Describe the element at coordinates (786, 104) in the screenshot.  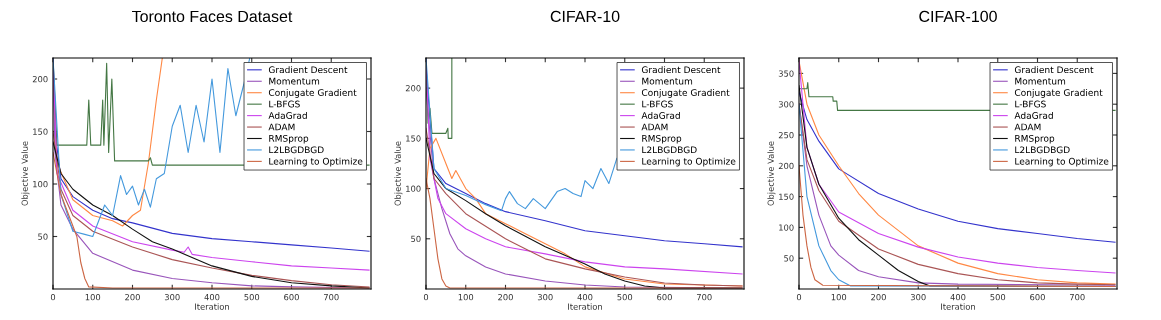
I see `y-tick-label: 300` at that location.